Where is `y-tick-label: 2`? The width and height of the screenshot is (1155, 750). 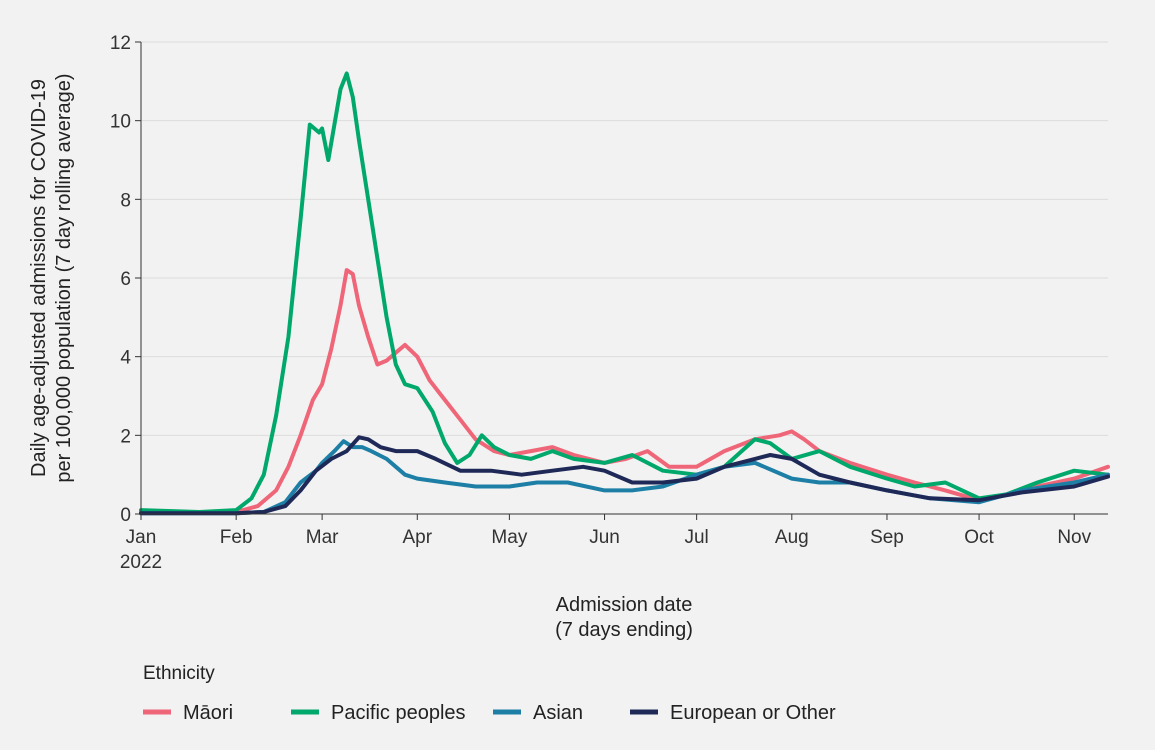
y-tick-label: 2 is located at coordinates (125, 436).